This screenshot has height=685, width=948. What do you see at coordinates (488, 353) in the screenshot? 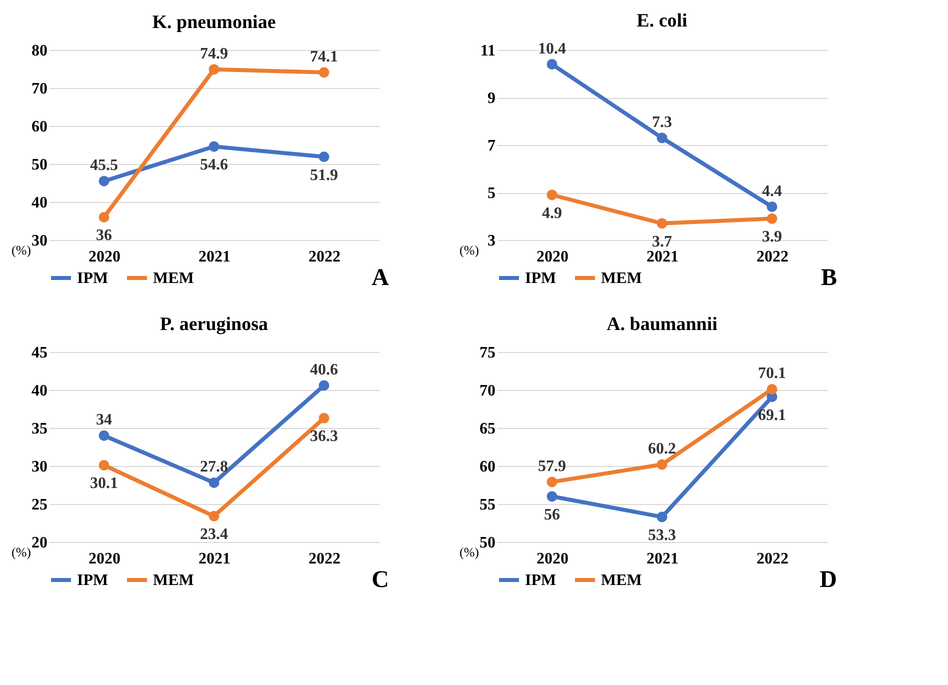
I see `y-tick-label: 75` at bounding box center [488, 353].